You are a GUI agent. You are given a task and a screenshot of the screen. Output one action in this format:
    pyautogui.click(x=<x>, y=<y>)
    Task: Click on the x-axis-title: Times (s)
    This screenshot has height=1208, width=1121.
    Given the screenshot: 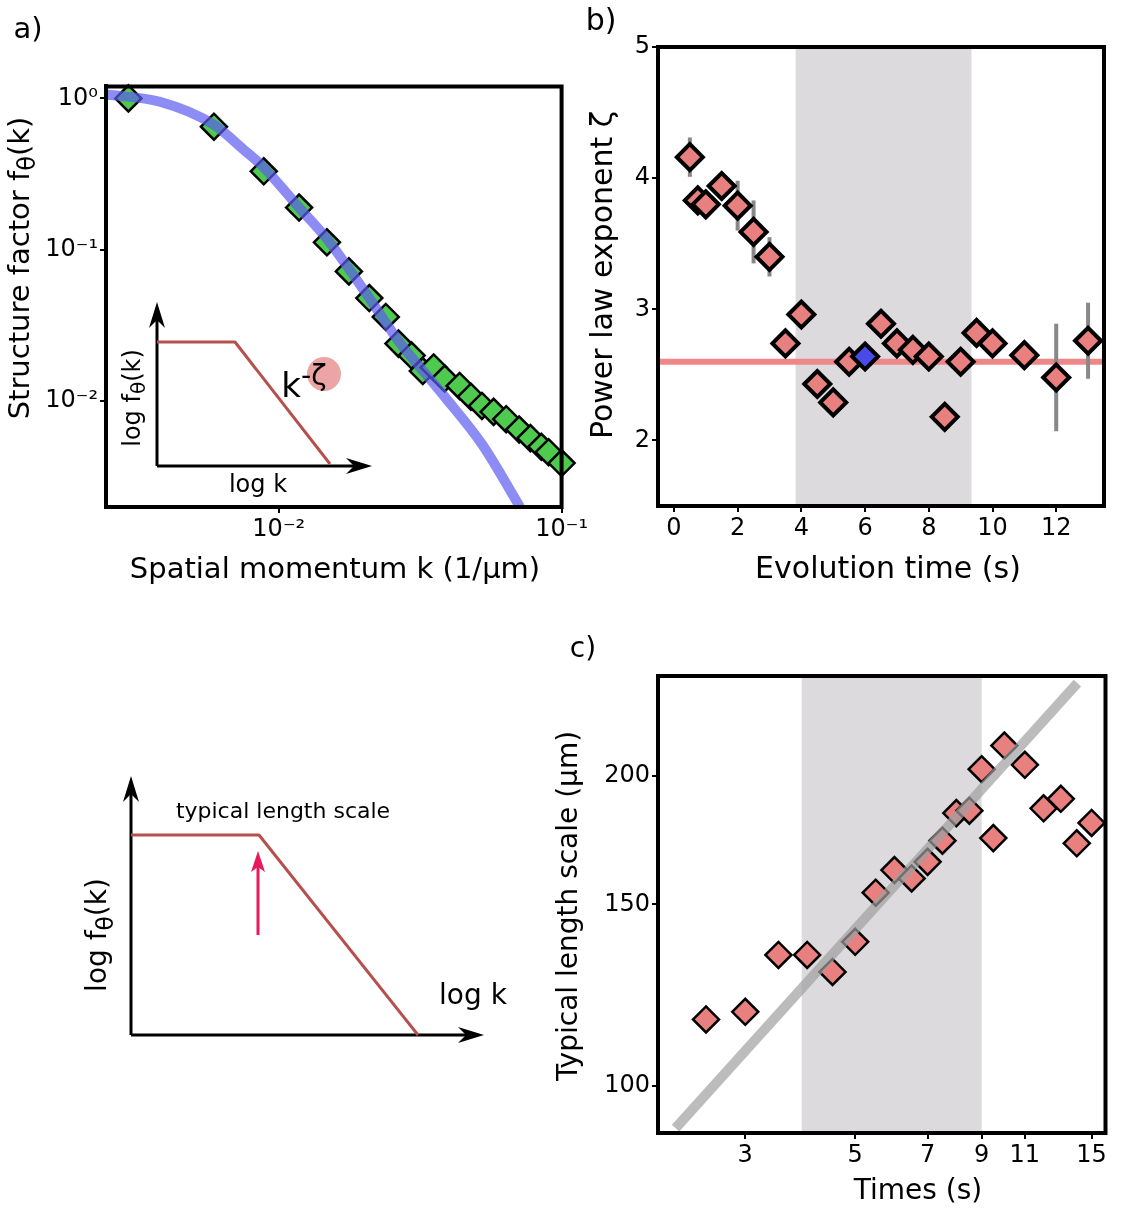 What is the action you would take?
    pyautogui.click(x=918, y=1189)
    